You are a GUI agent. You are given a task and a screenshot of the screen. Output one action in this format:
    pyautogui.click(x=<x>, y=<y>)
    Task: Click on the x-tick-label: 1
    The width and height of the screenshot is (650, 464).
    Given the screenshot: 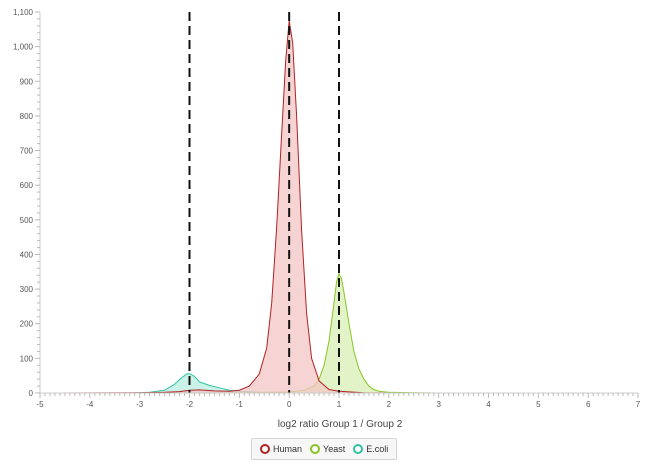 What is the action you would take?
    pyautogui.click(x=339, y=404)
    